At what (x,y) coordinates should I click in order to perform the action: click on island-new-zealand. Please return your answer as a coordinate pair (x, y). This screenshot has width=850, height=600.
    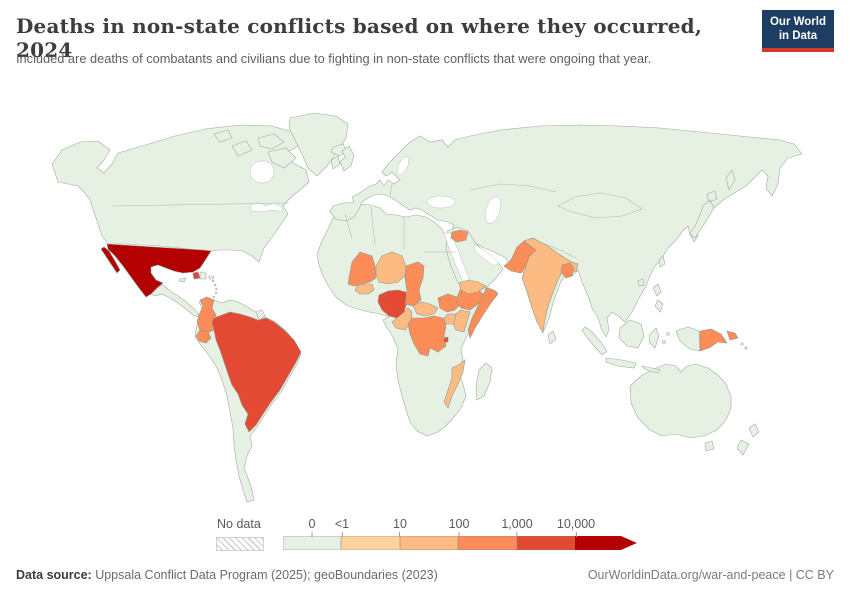
    Looking at the image, I should click on (748, 439).